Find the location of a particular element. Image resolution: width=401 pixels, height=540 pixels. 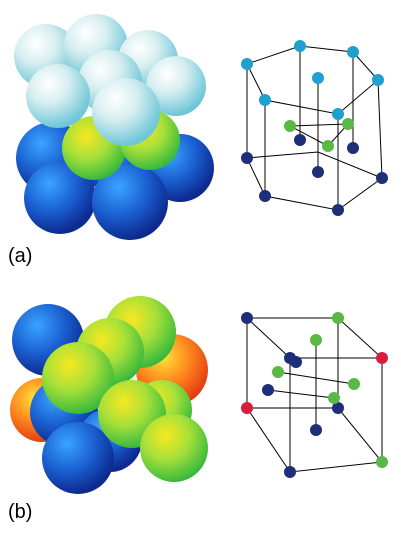

panel-label-a: (a) is located at coordinates (20, 256).